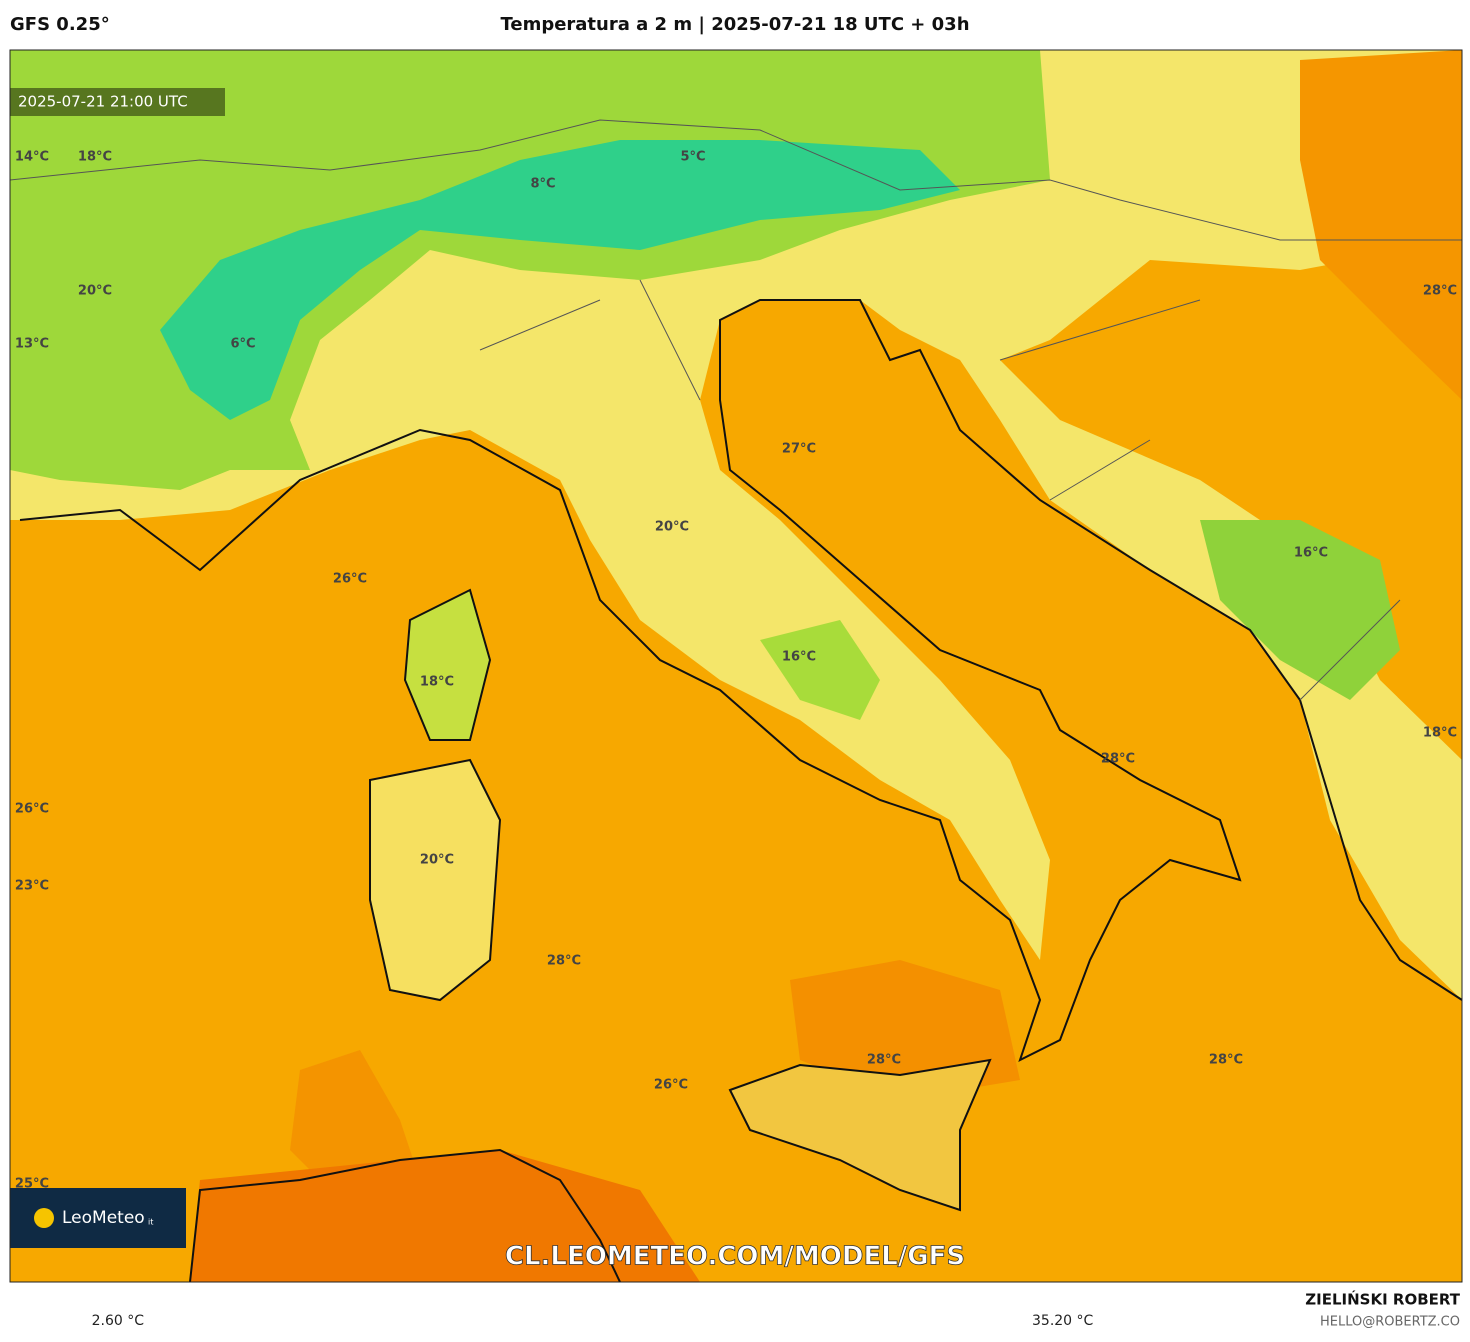 The image size is (1470, 1342). Describe the element at coordinates (150, 1222) in the screenshot. I see `logo-suffix: it` at that location.